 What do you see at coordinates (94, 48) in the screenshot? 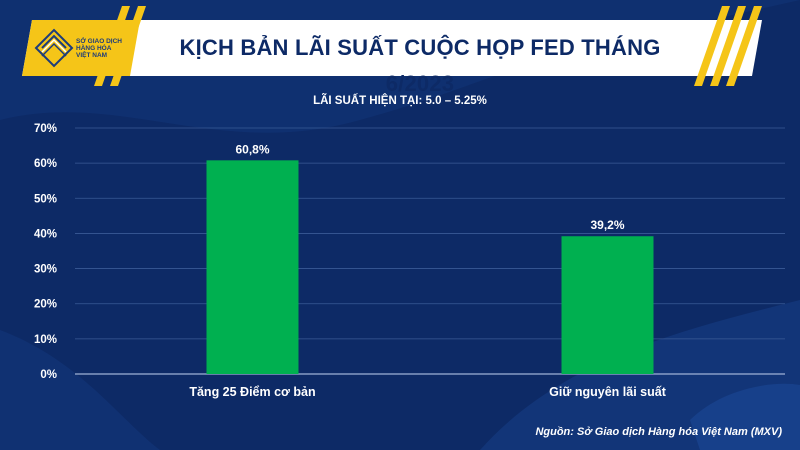
I see `logo-line-2: HÀNG HÓA` at bounding box center [94, 48].